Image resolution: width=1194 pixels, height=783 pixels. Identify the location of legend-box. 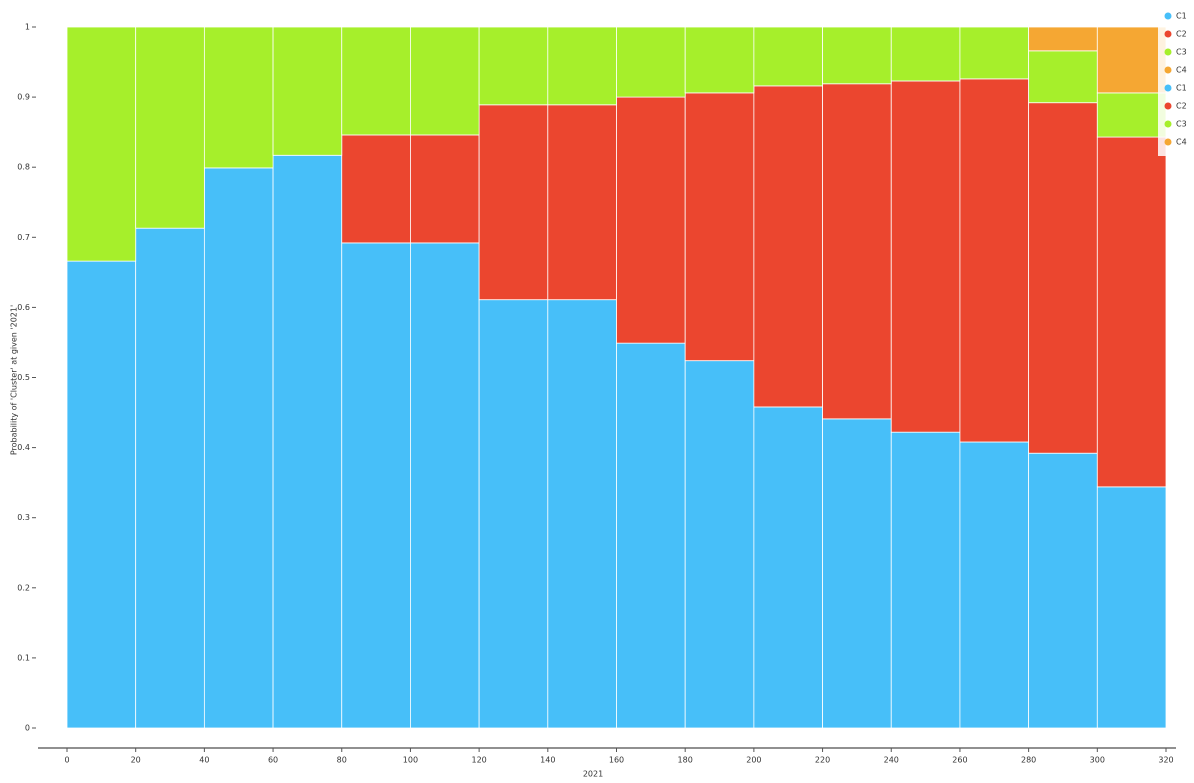
(1176, 81).